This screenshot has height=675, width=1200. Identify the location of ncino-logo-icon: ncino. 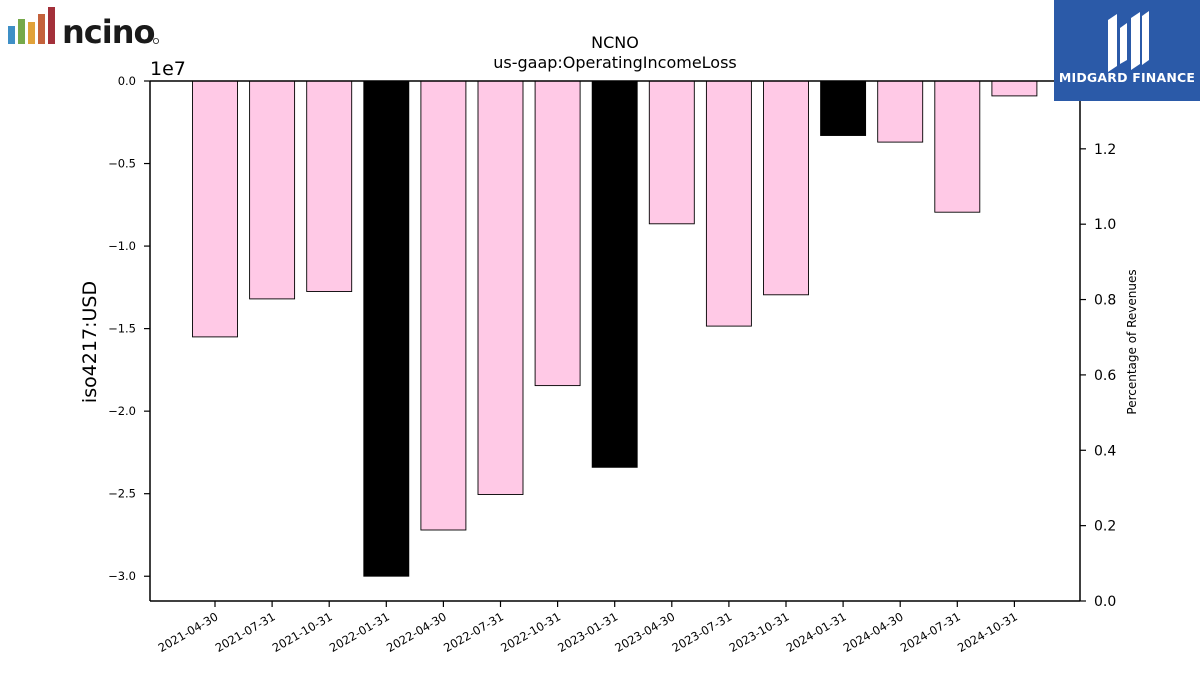
(83, 29).